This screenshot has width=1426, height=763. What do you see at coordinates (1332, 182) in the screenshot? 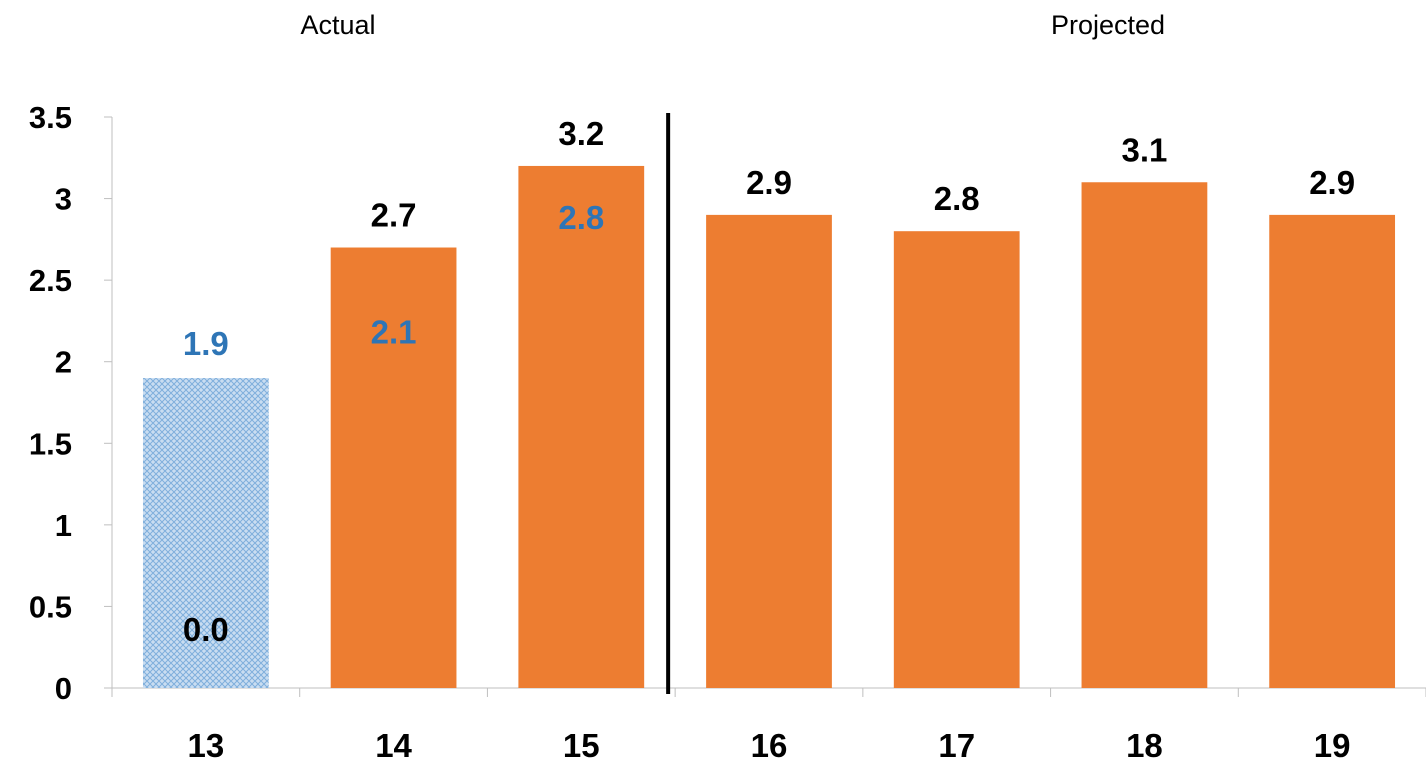
I see `value-label-19: 2.9` at bounding box center [1332, 182].